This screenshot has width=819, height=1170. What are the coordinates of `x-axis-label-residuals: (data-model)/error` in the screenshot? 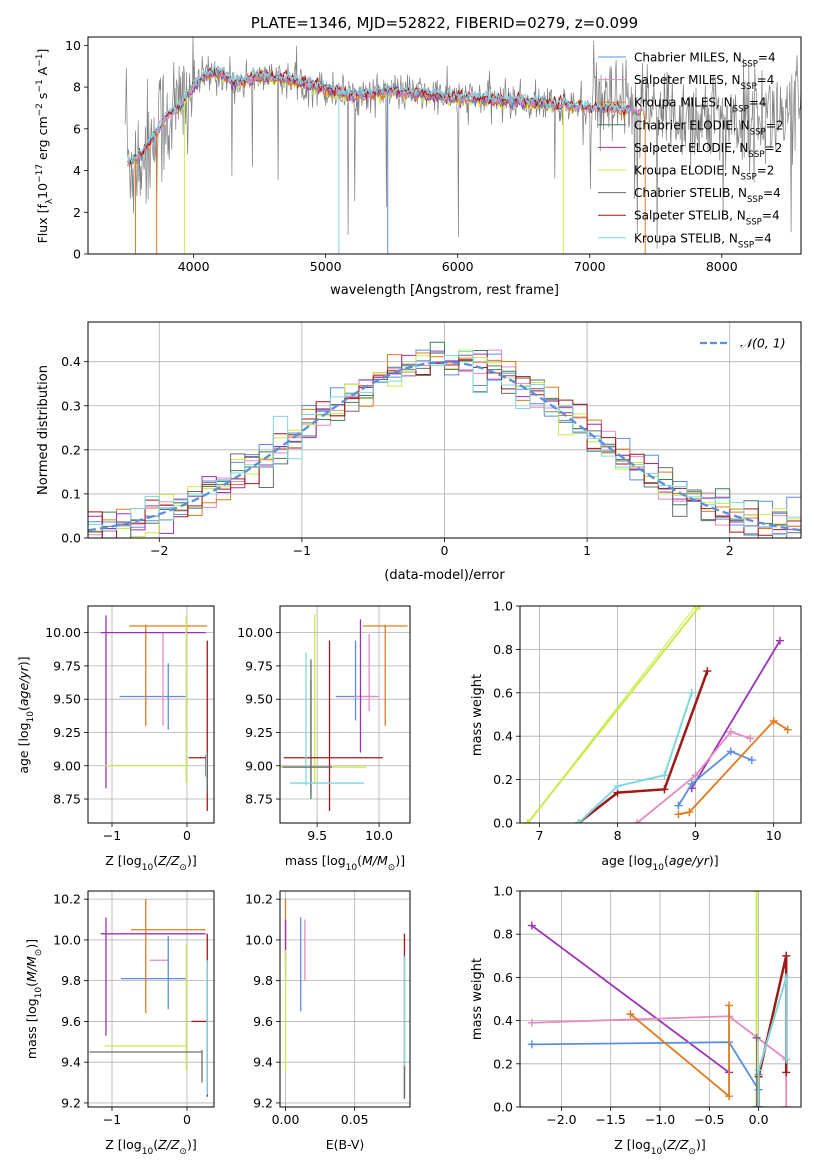 It's located at (444, 575).